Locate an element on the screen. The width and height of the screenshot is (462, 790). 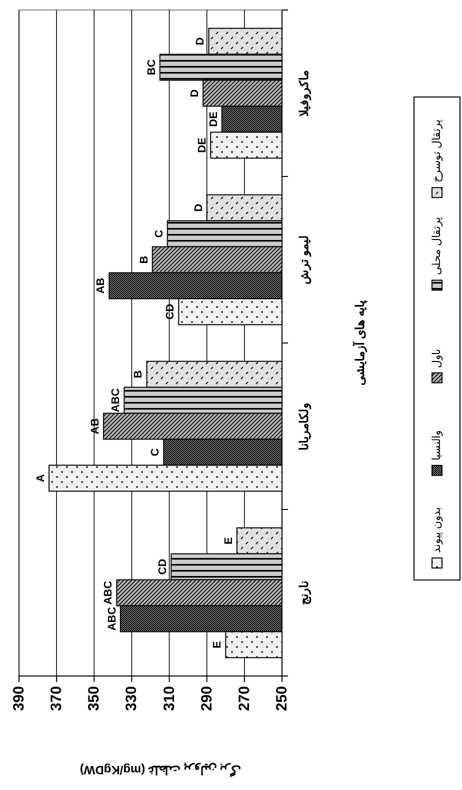
y-tick-label: ماکروفیلا is located at coordinates (304, 93).